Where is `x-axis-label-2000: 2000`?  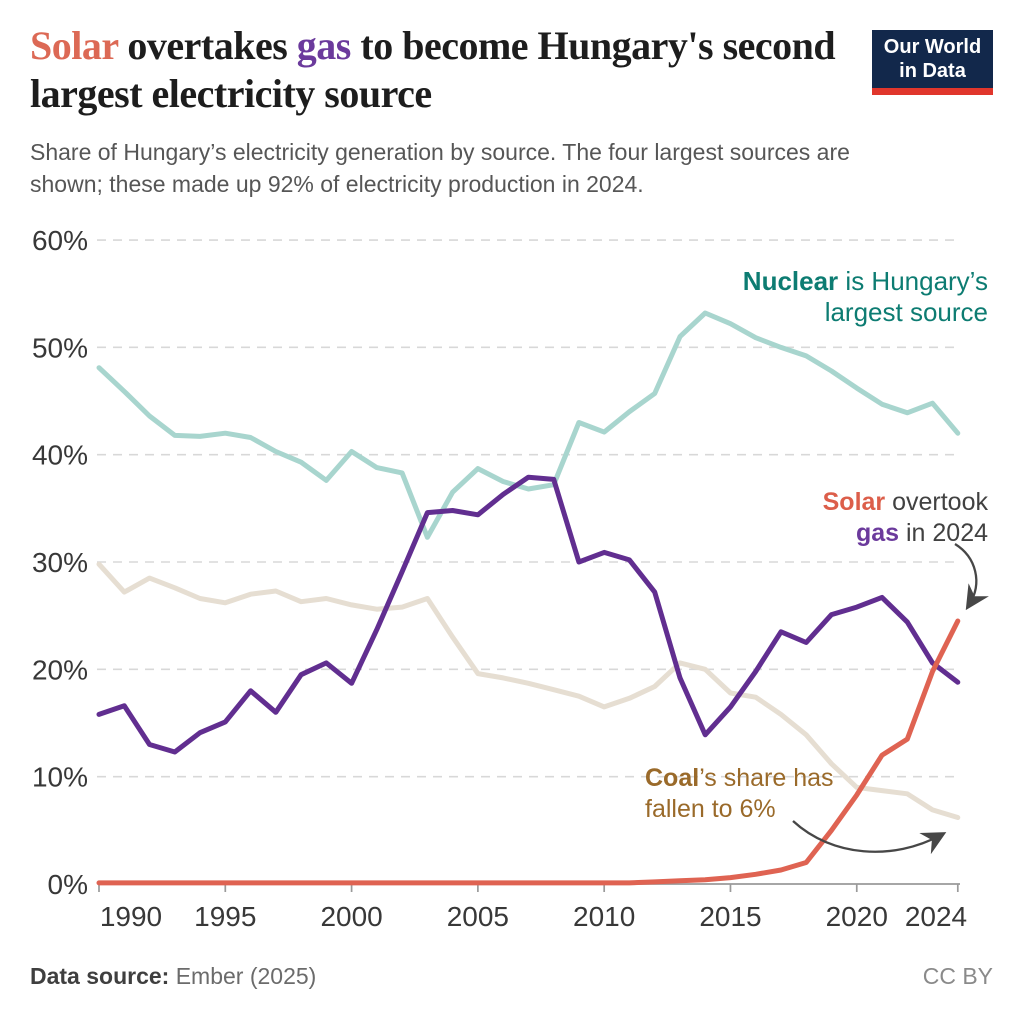 x-axis-label-2000: 2000 is located at coordinates (351, 916).